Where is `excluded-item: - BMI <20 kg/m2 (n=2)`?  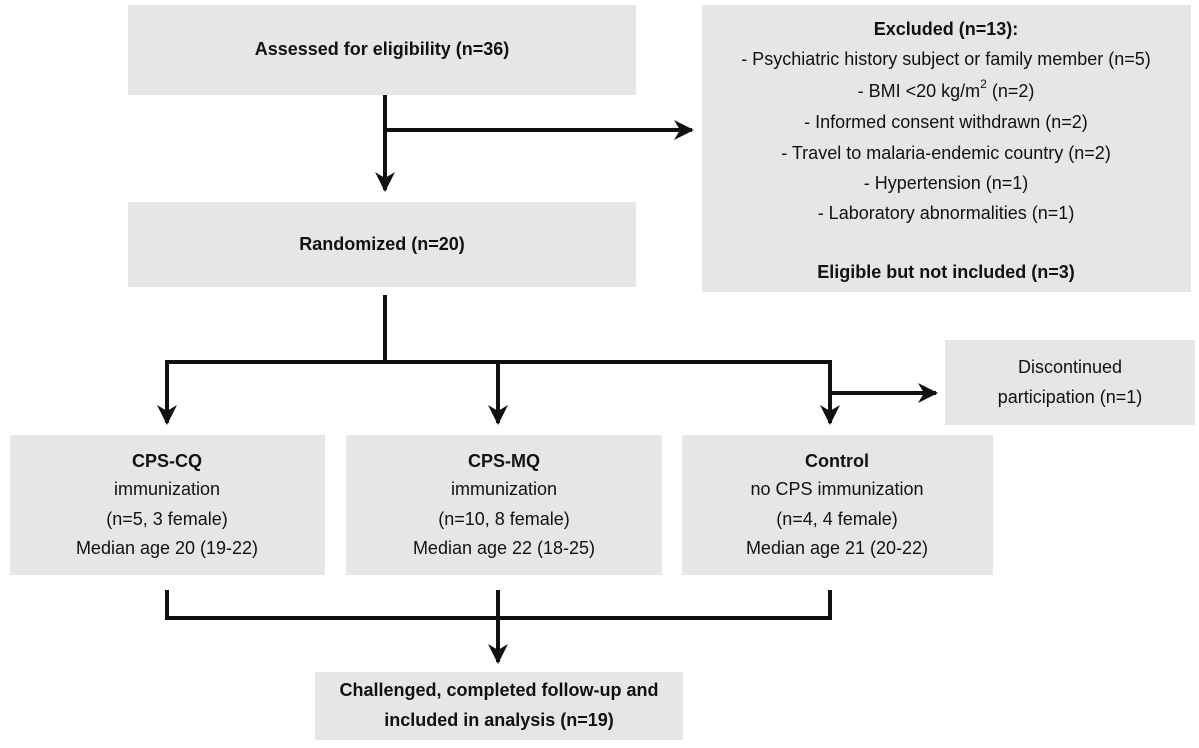 excluded-item: - BMI <20 kg/m2 (n=2) is located at coordinates (946, 89).